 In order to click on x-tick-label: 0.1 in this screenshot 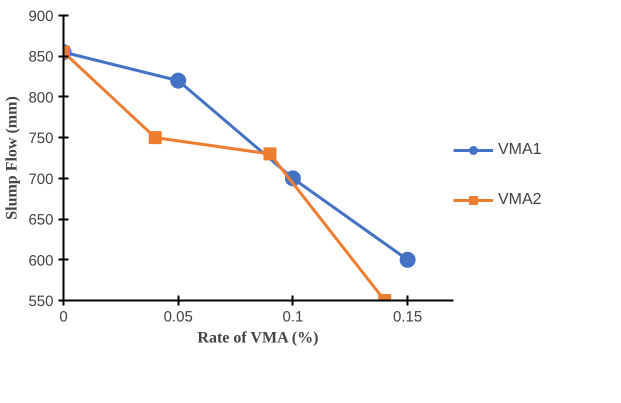, I will do `click(293, 317)`.